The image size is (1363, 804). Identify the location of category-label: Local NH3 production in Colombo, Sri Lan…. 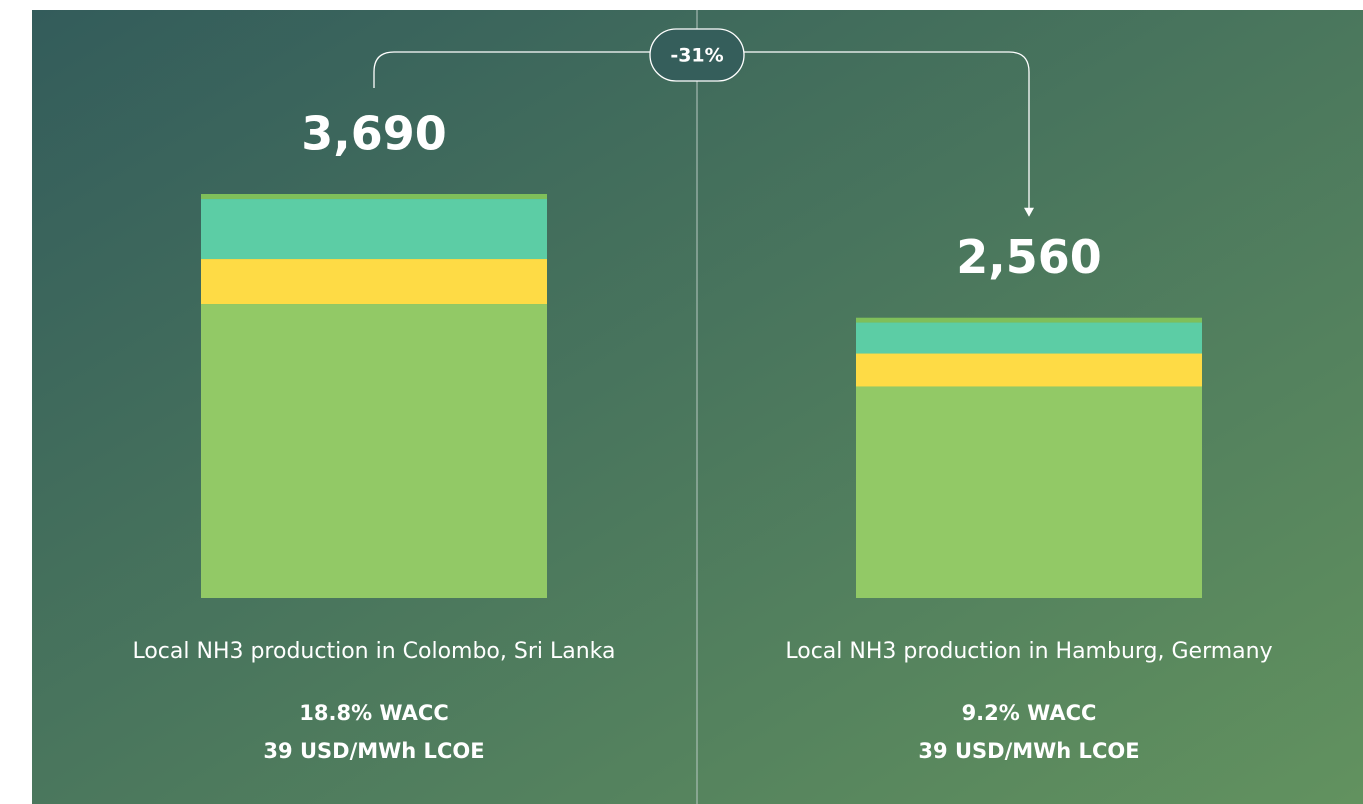
(373, 651).